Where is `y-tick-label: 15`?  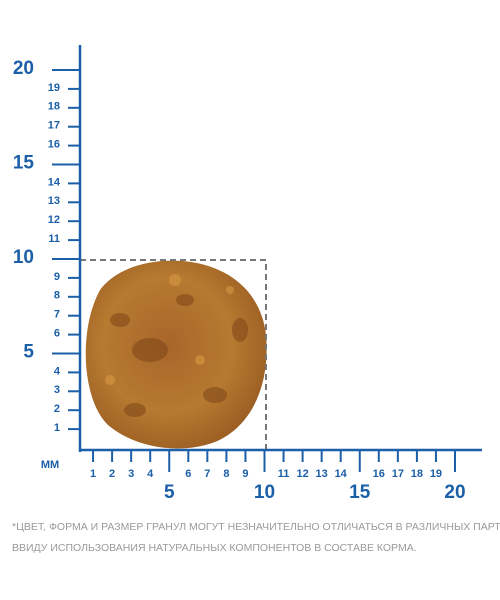
y-tick-label: 15 is located at coordinates (24, 163).